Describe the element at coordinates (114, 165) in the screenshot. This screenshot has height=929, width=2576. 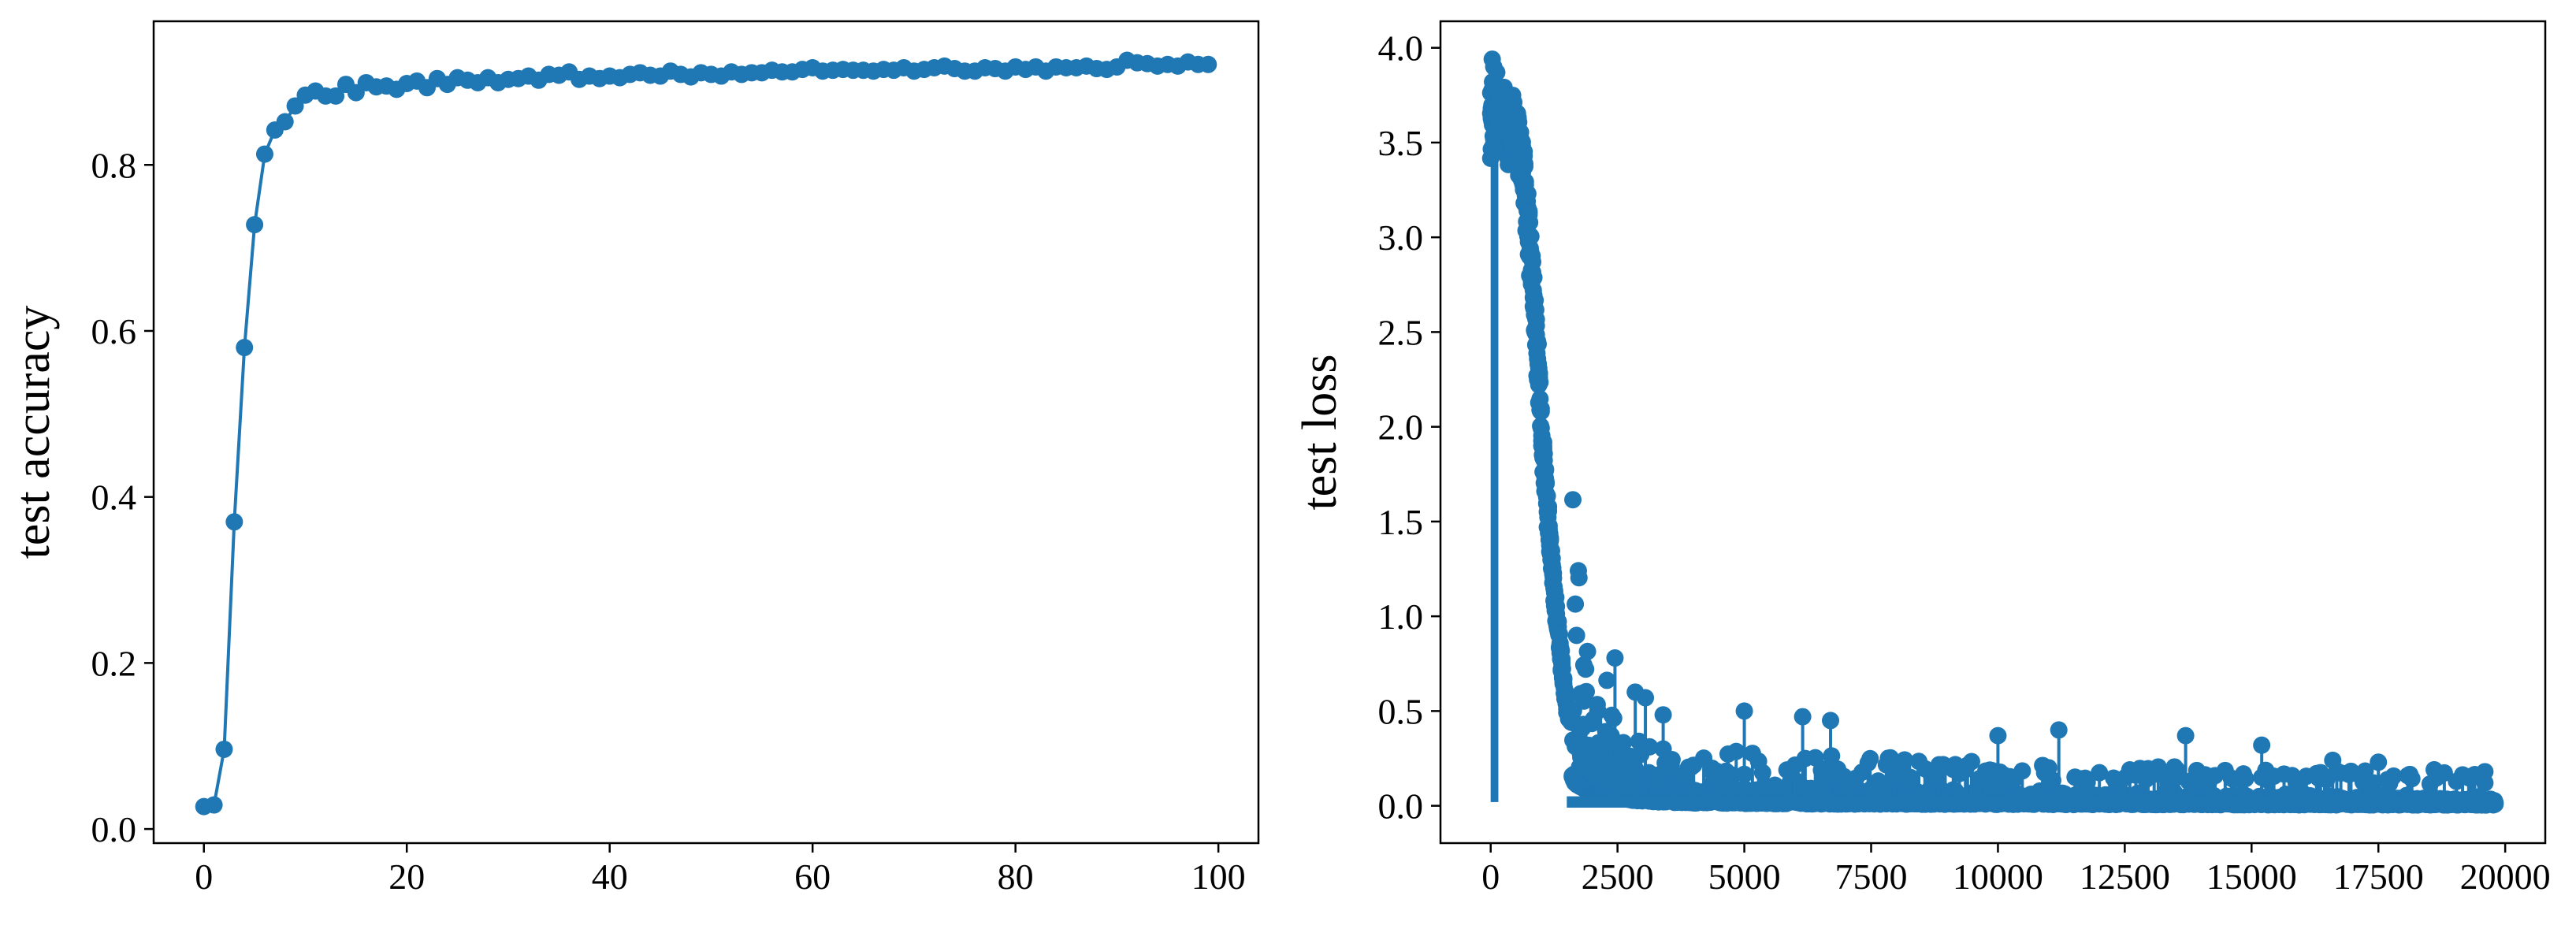
I see `y-tick-label: 0.8` at that location.